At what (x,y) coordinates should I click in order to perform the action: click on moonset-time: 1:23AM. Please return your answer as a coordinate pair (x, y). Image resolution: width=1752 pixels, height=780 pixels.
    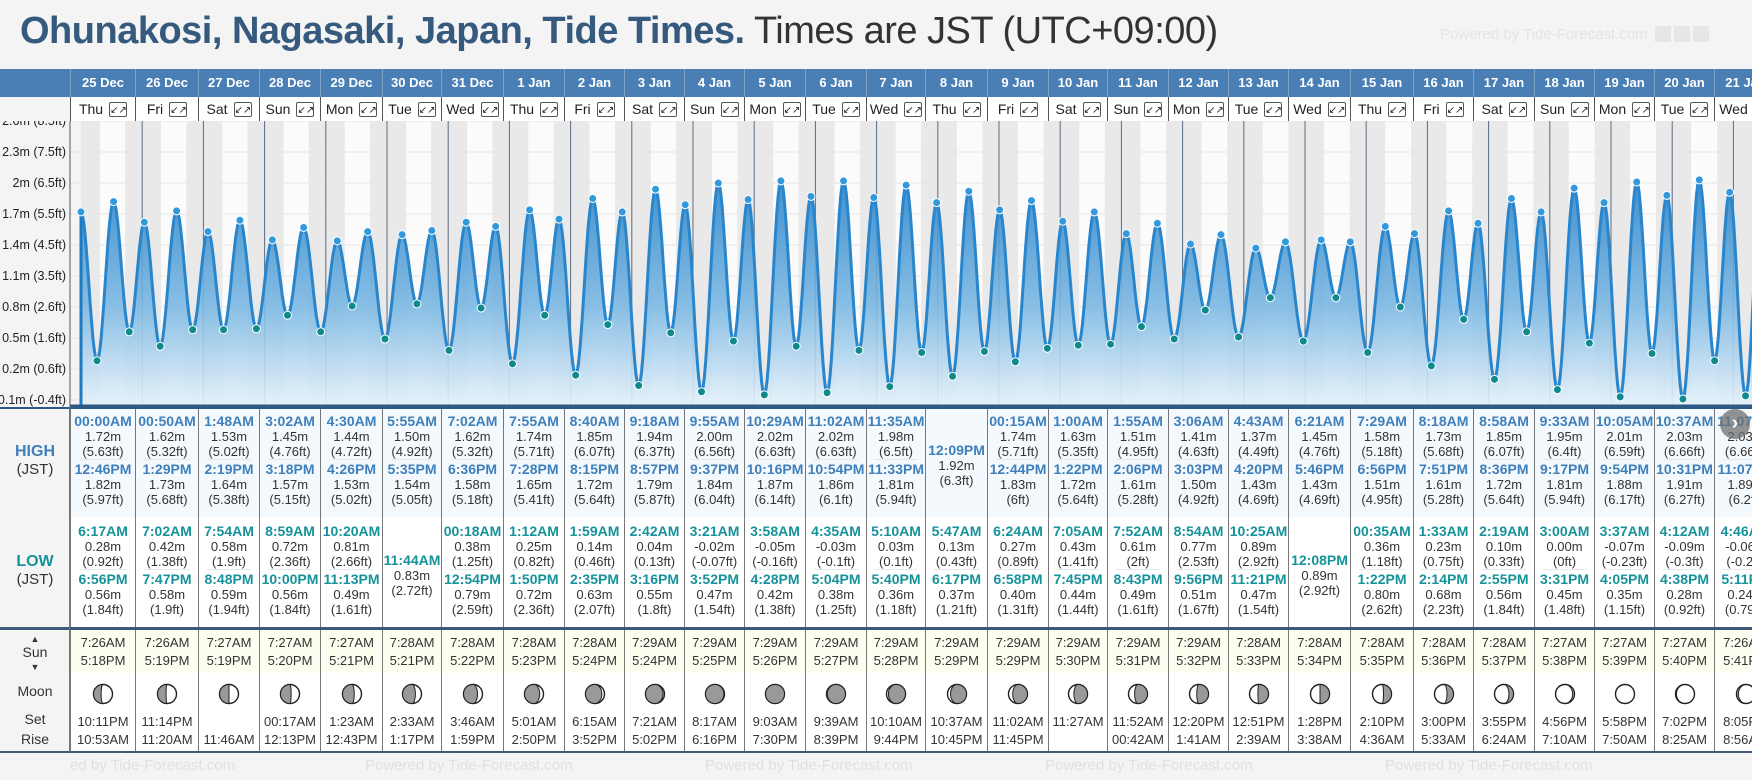
    Looking at the image, I should click on (351, 721).